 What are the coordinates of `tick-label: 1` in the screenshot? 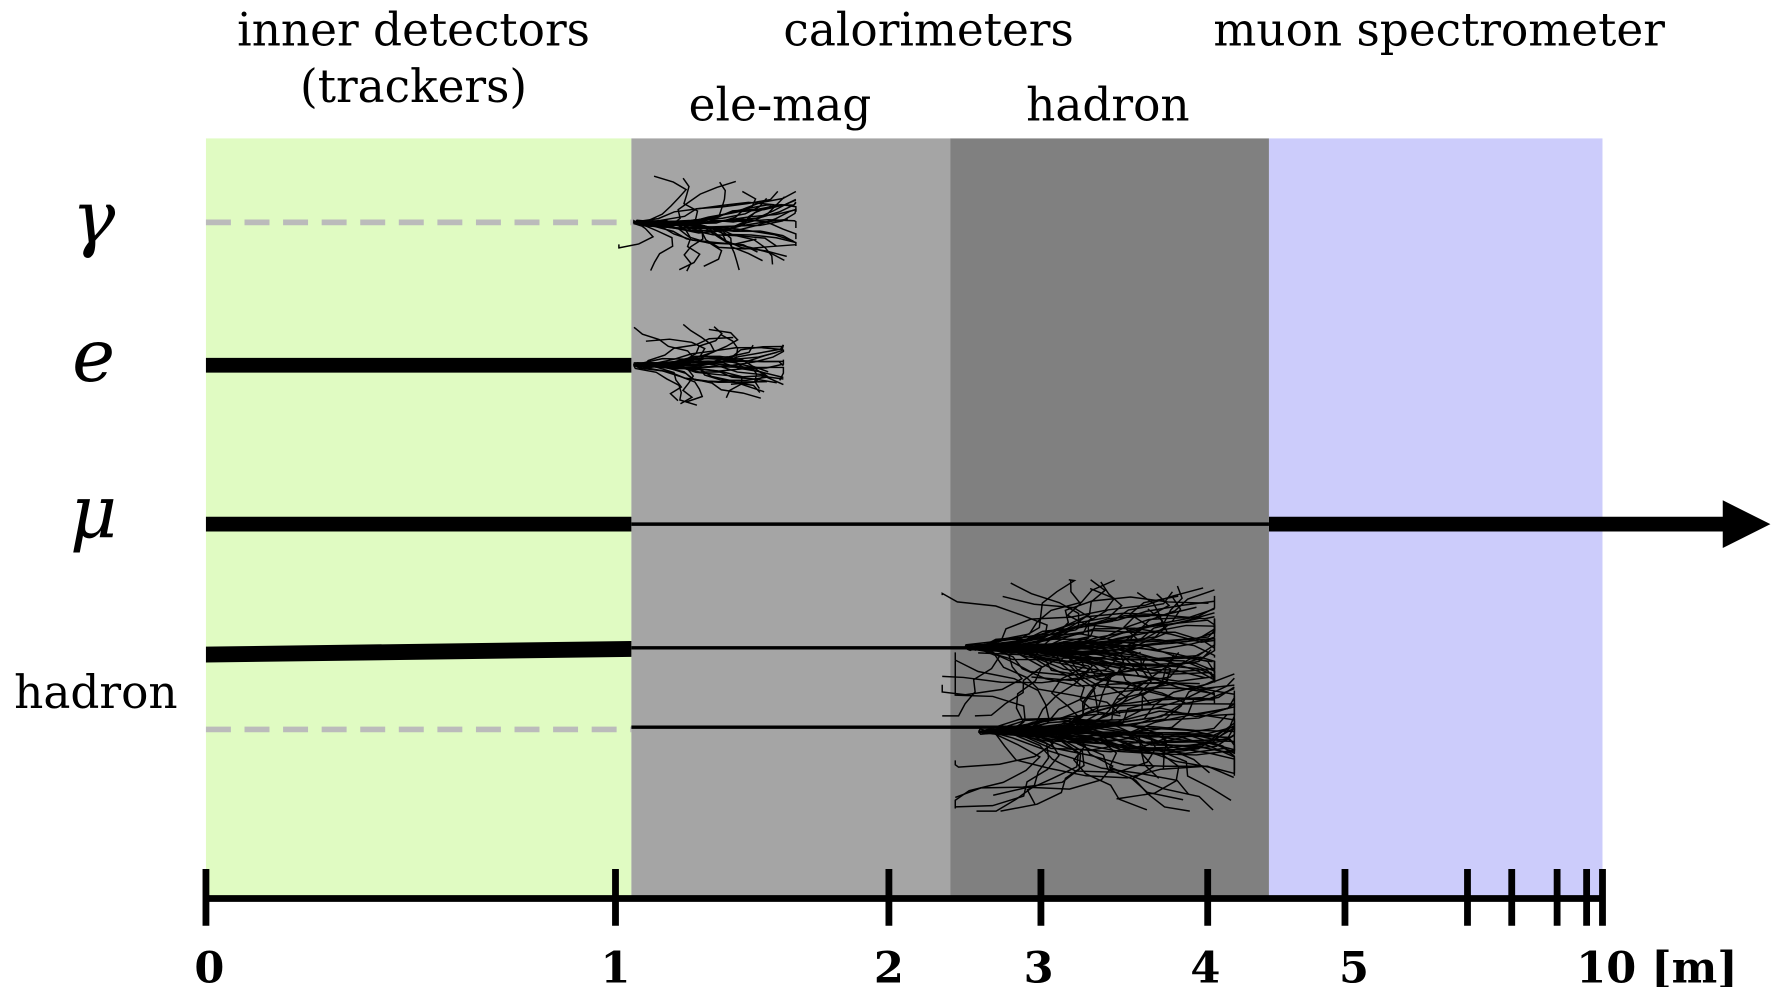 It's located at (615, 965).